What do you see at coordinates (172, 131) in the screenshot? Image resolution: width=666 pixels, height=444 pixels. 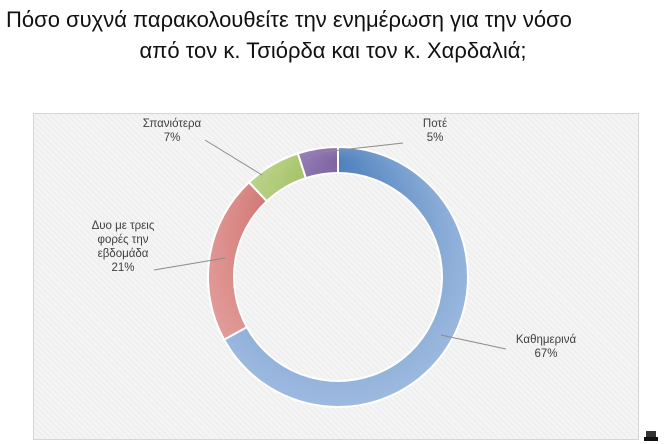 I see `data-label-3: Σπανιότερα 7%` at bounding box center [172, 131].